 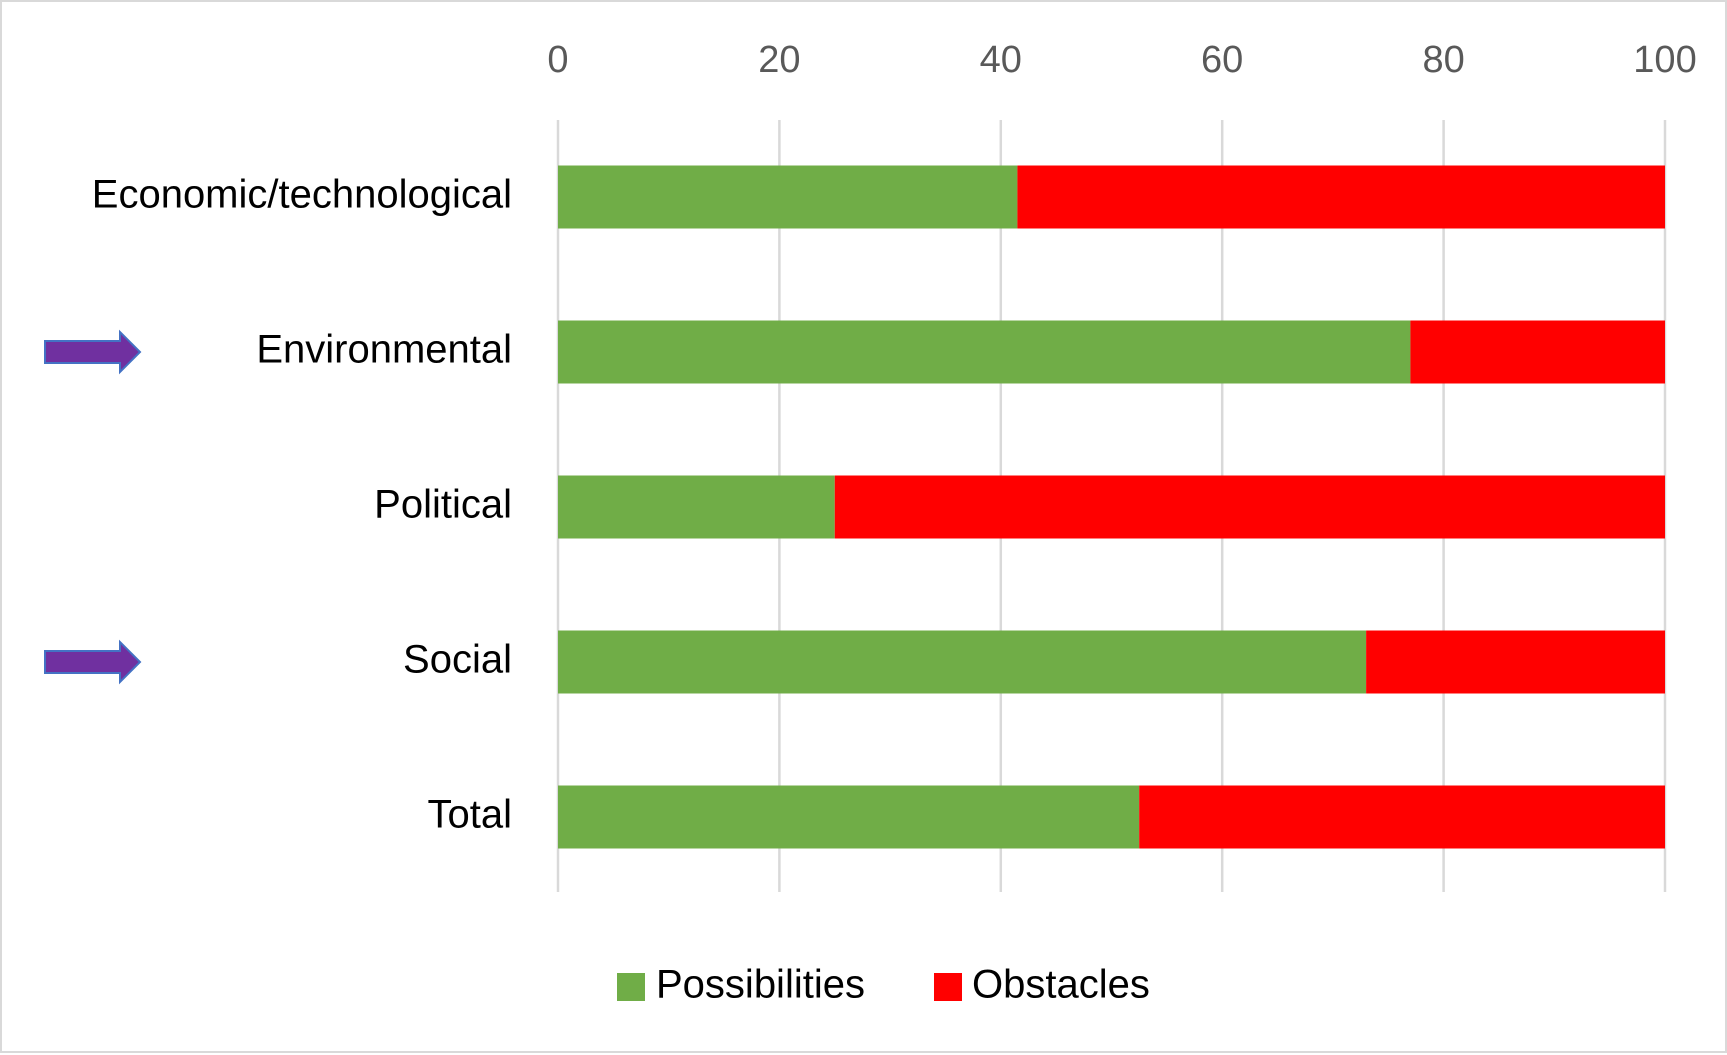 What do you see at coordinates (443, 505) in the screenshot?
I see `category-label-2: Political` at bounding box center [443, 505].